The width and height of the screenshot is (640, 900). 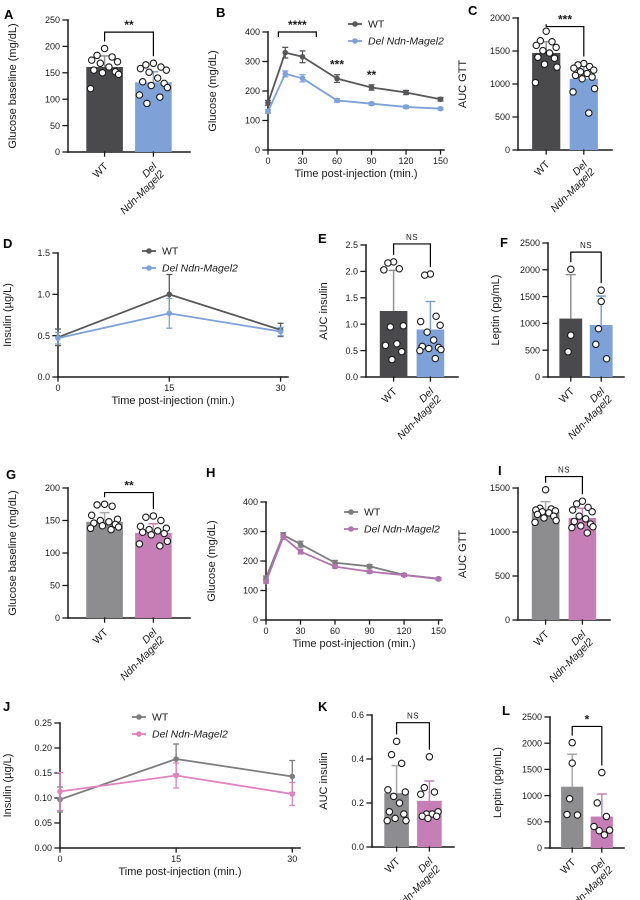 I want to click on svg-text: 1.0, so click(x=43, y=295).